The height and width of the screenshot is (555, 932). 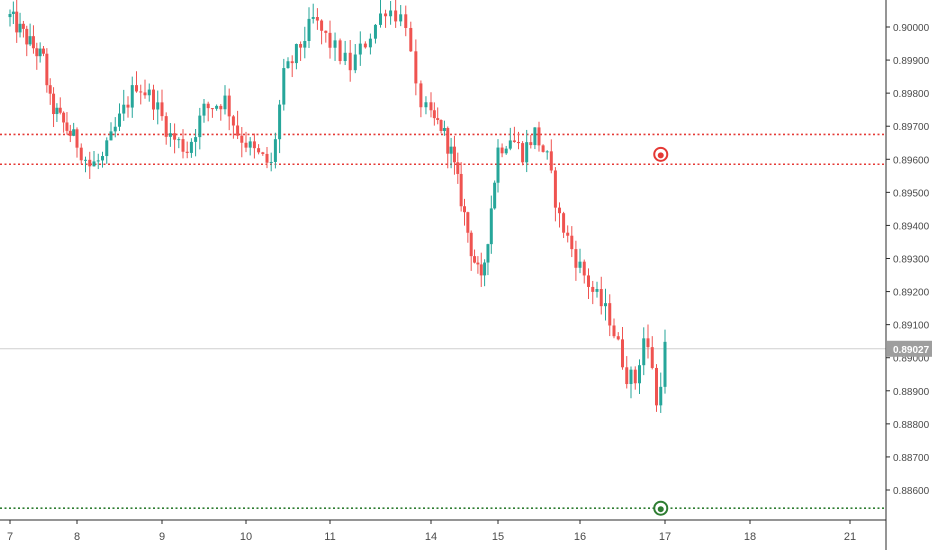 What do you see at coordinates (911, 326) in the screenshot?
I see `price-tick-label: 0.89100` at bounding box center [911, 326].